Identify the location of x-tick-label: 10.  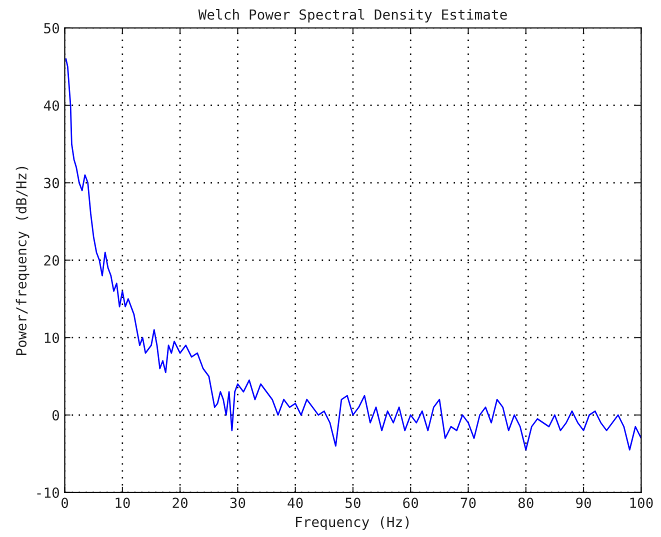
(123, 503).